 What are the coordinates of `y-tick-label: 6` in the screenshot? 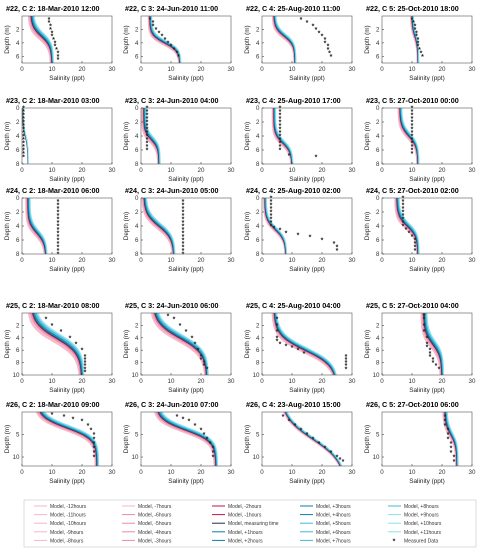 It's located at (378, 240).